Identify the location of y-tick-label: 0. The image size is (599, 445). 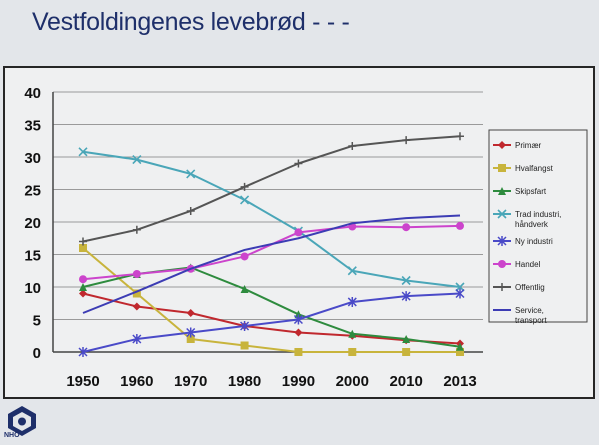
(37, 353).